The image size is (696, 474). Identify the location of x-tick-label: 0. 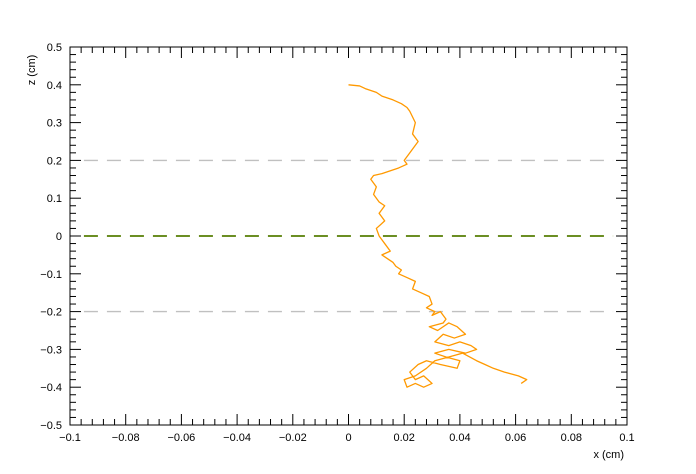
(348, 438).